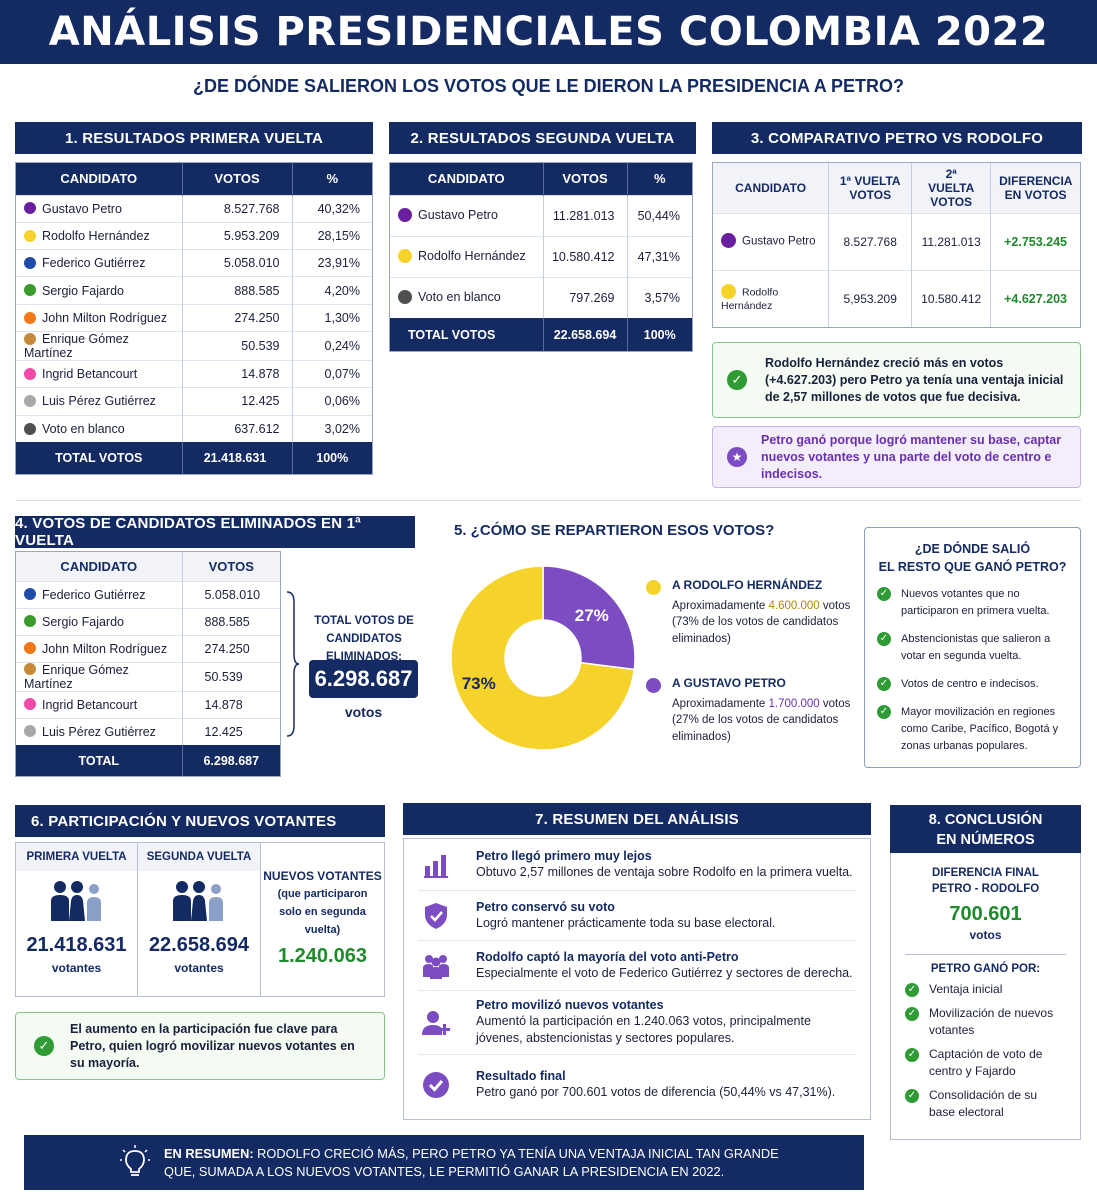 The height and width of the screenshot is (1200, 1097). I want to click on sec8-item: ✓ Movilización de nuevos votantes, so click(985, 1022).